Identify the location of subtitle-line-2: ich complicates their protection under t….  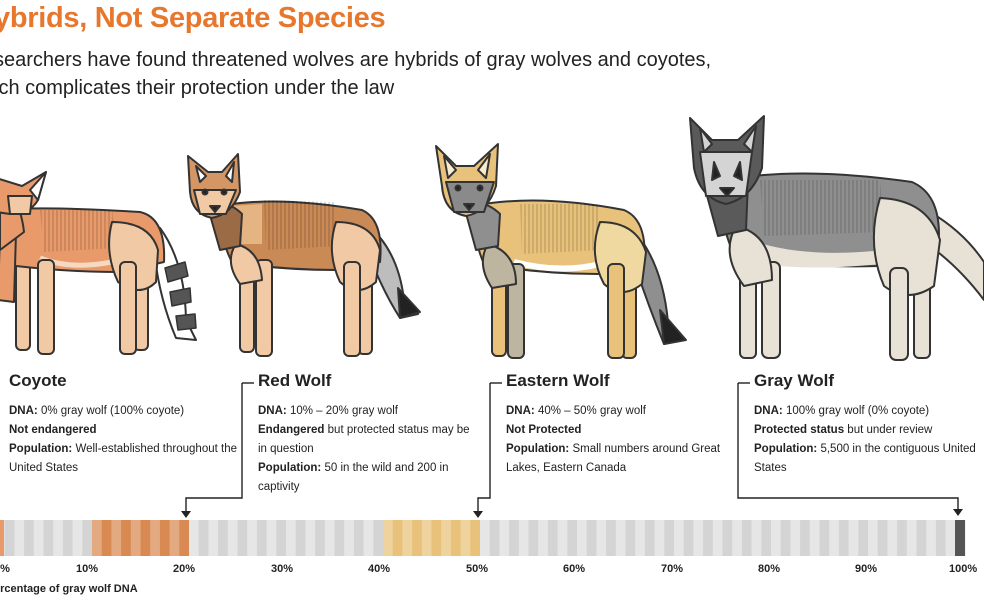
(197, 88).